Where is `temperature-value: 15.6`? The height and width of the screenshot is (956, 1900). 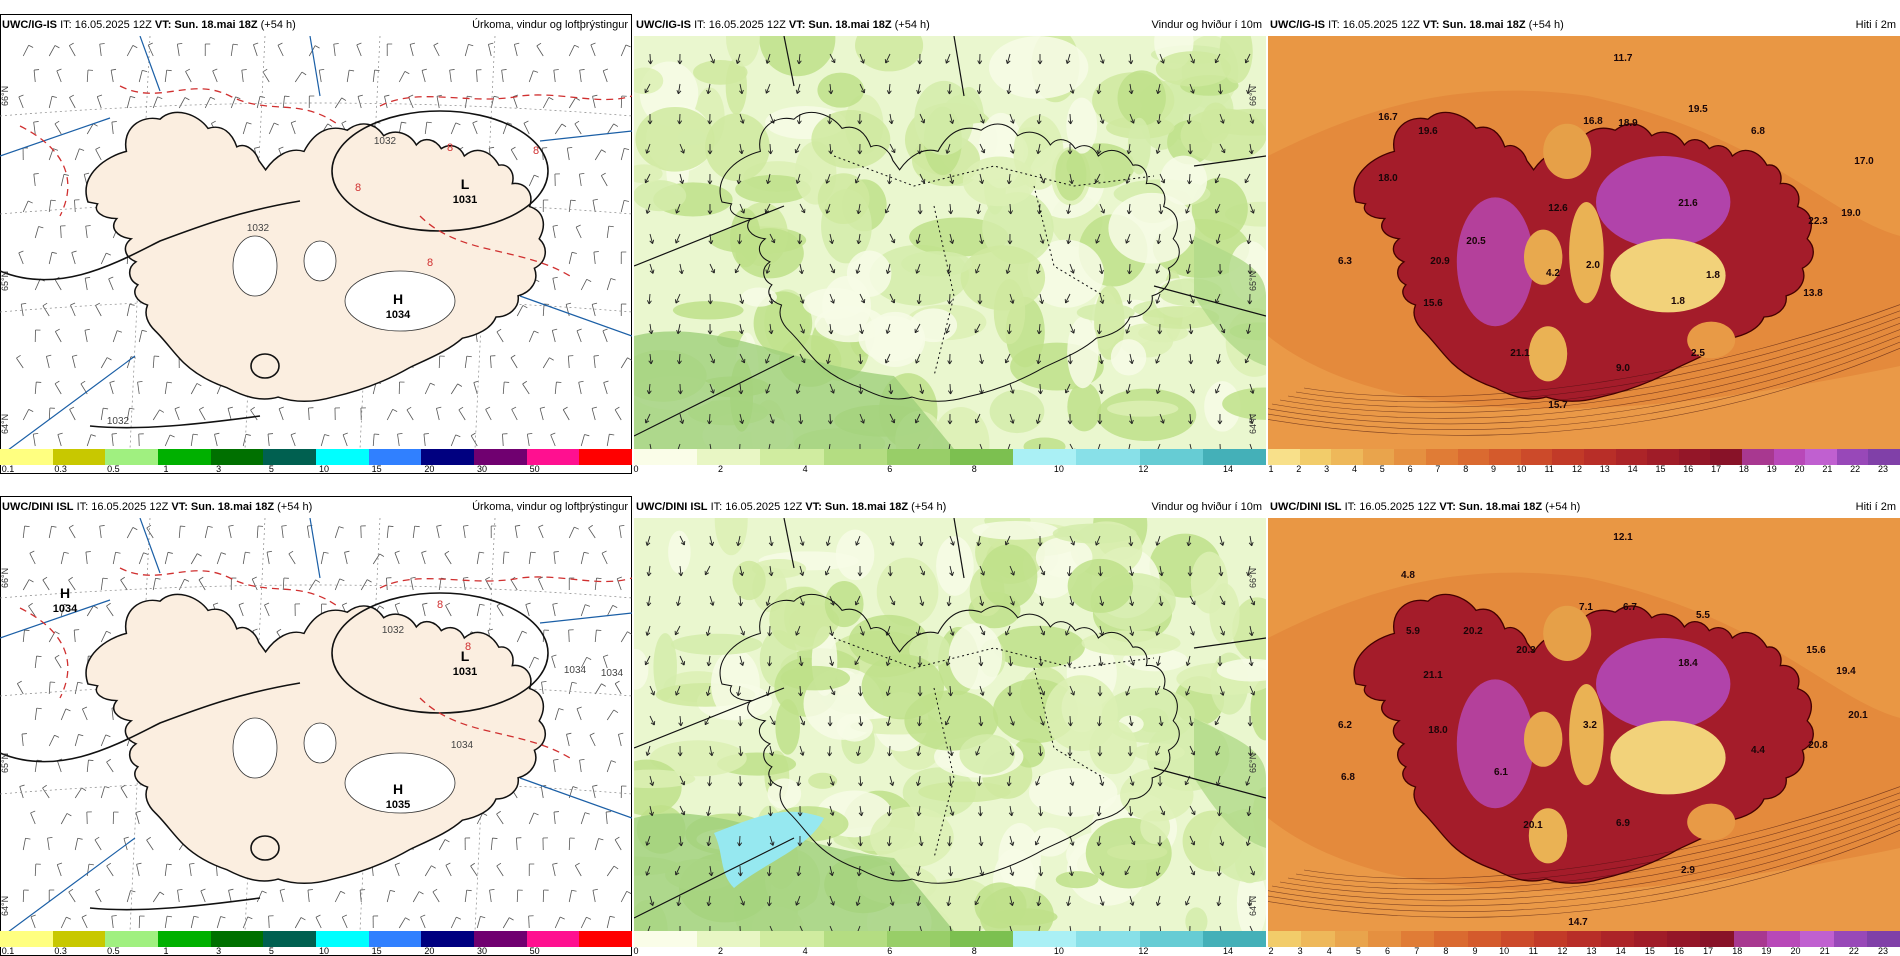 temperature-value: 15.6 is located at coordinates (1433, 303).